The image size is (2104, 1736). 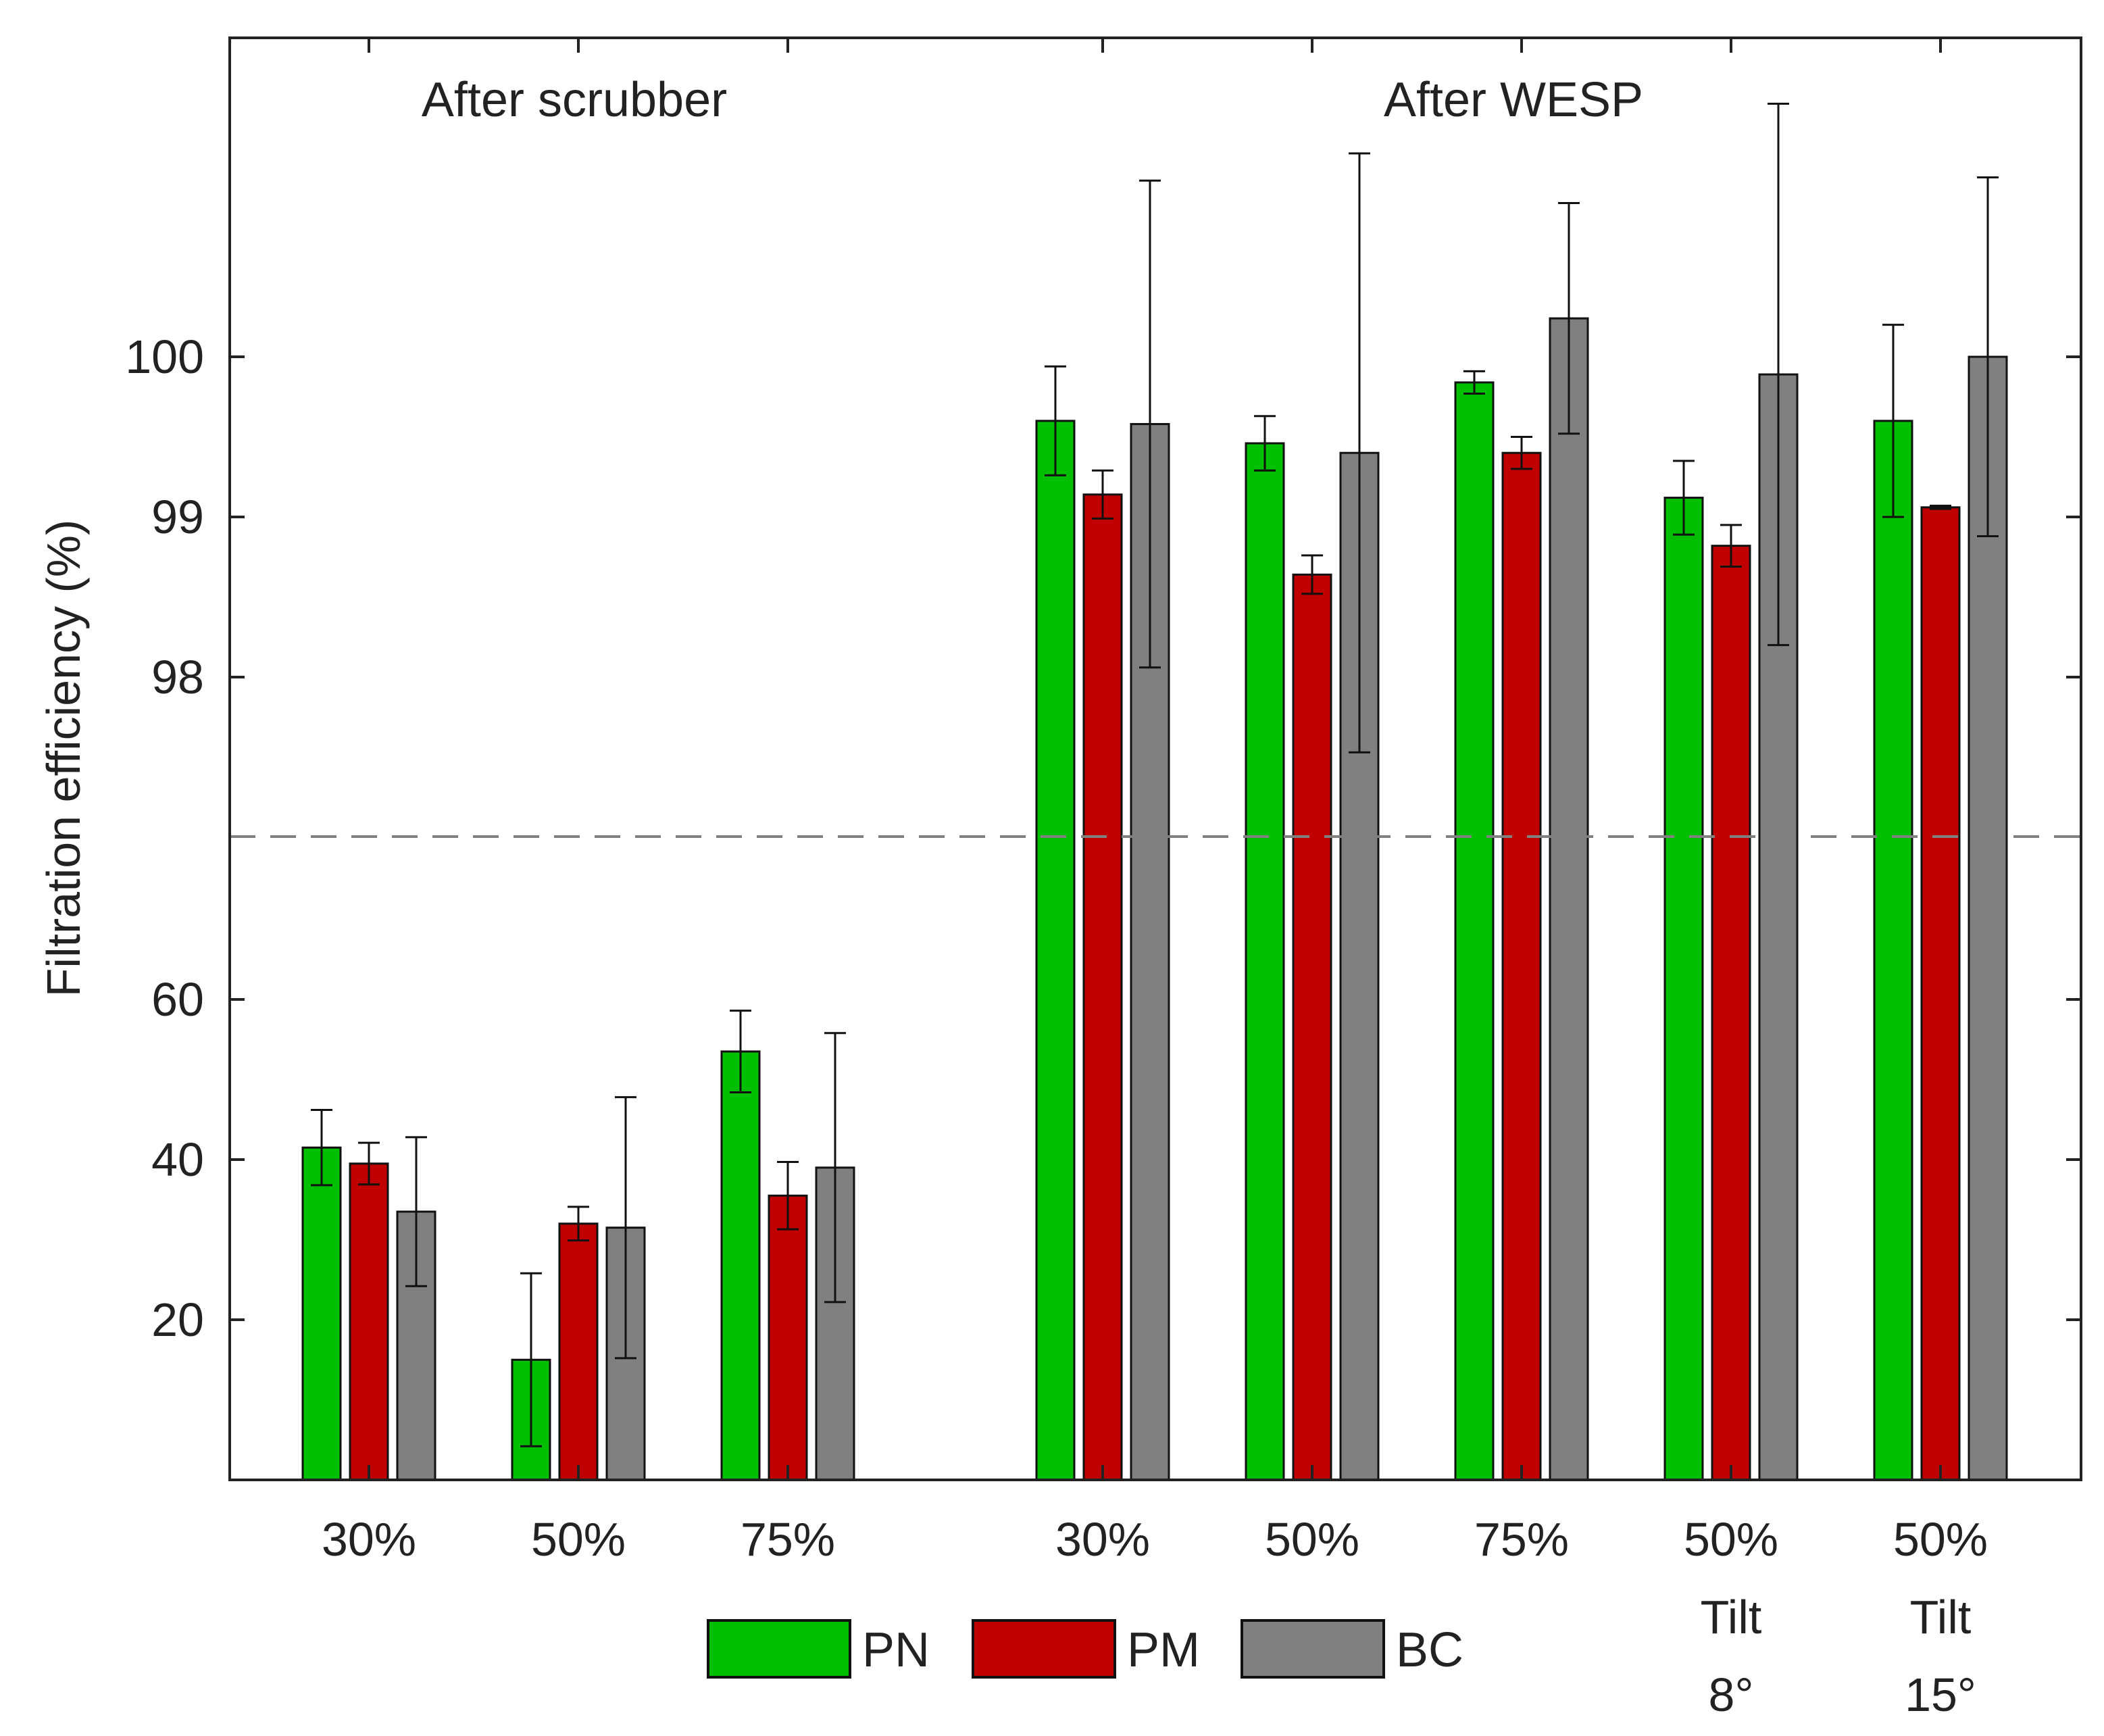 What do you see at coordinates (1940, 1694) in the screenshot?
I see `x-tick-label: 15°` at bounding box center [1940, 1694].